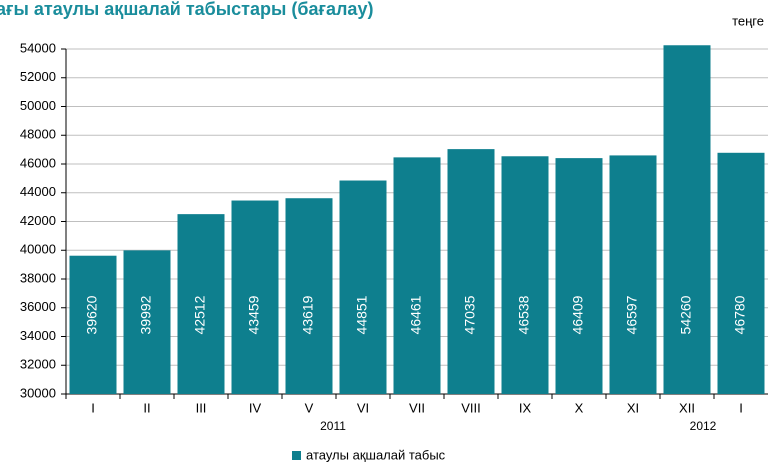  I want to click on y-tick-label: 38000, so click(38, 277).